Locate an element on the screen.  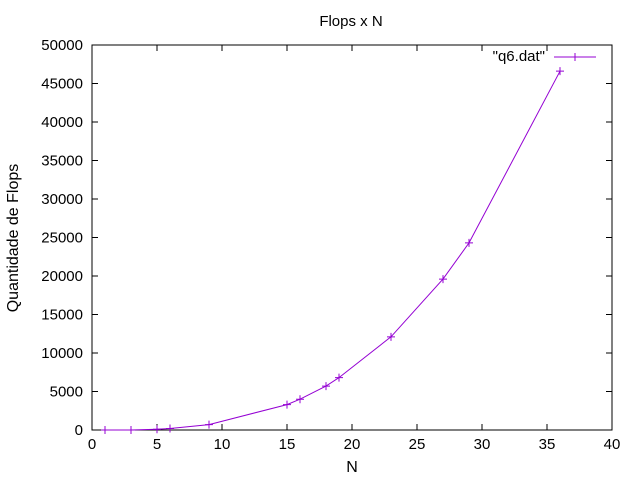
legend-marker is located at coordinates (575, 57).